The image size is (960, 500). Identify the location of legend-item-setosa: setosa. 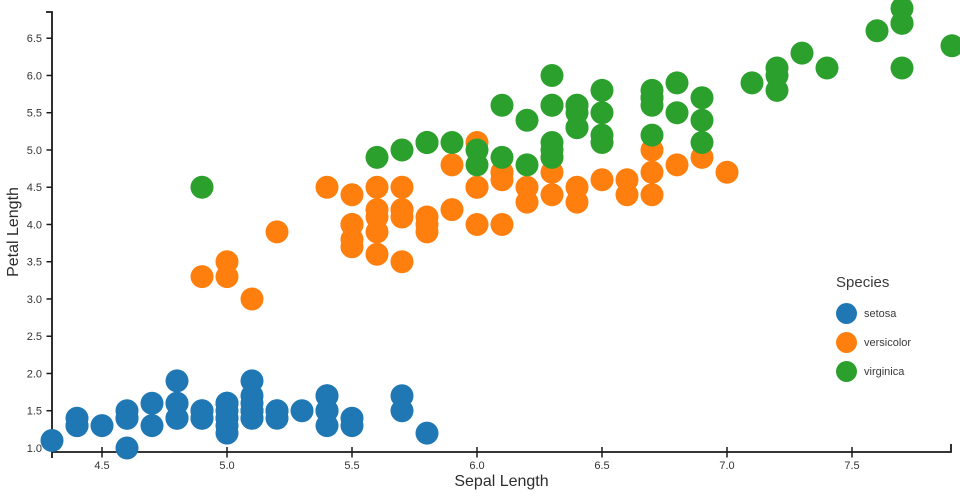
(898, 313).